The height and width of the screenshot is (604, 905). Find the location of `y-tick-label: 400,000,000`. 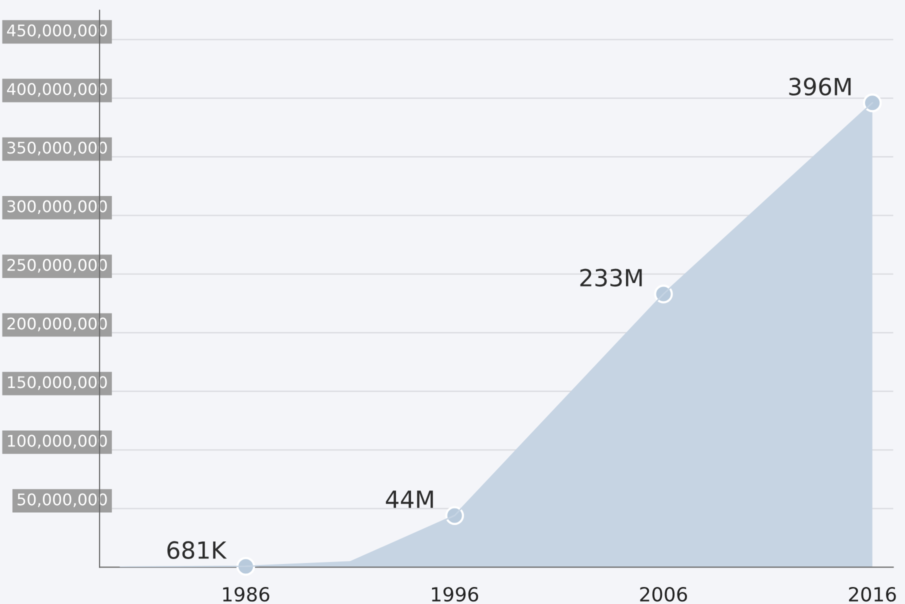

y-tick-label: 400,000,000 is located at coordinates (57, 90).